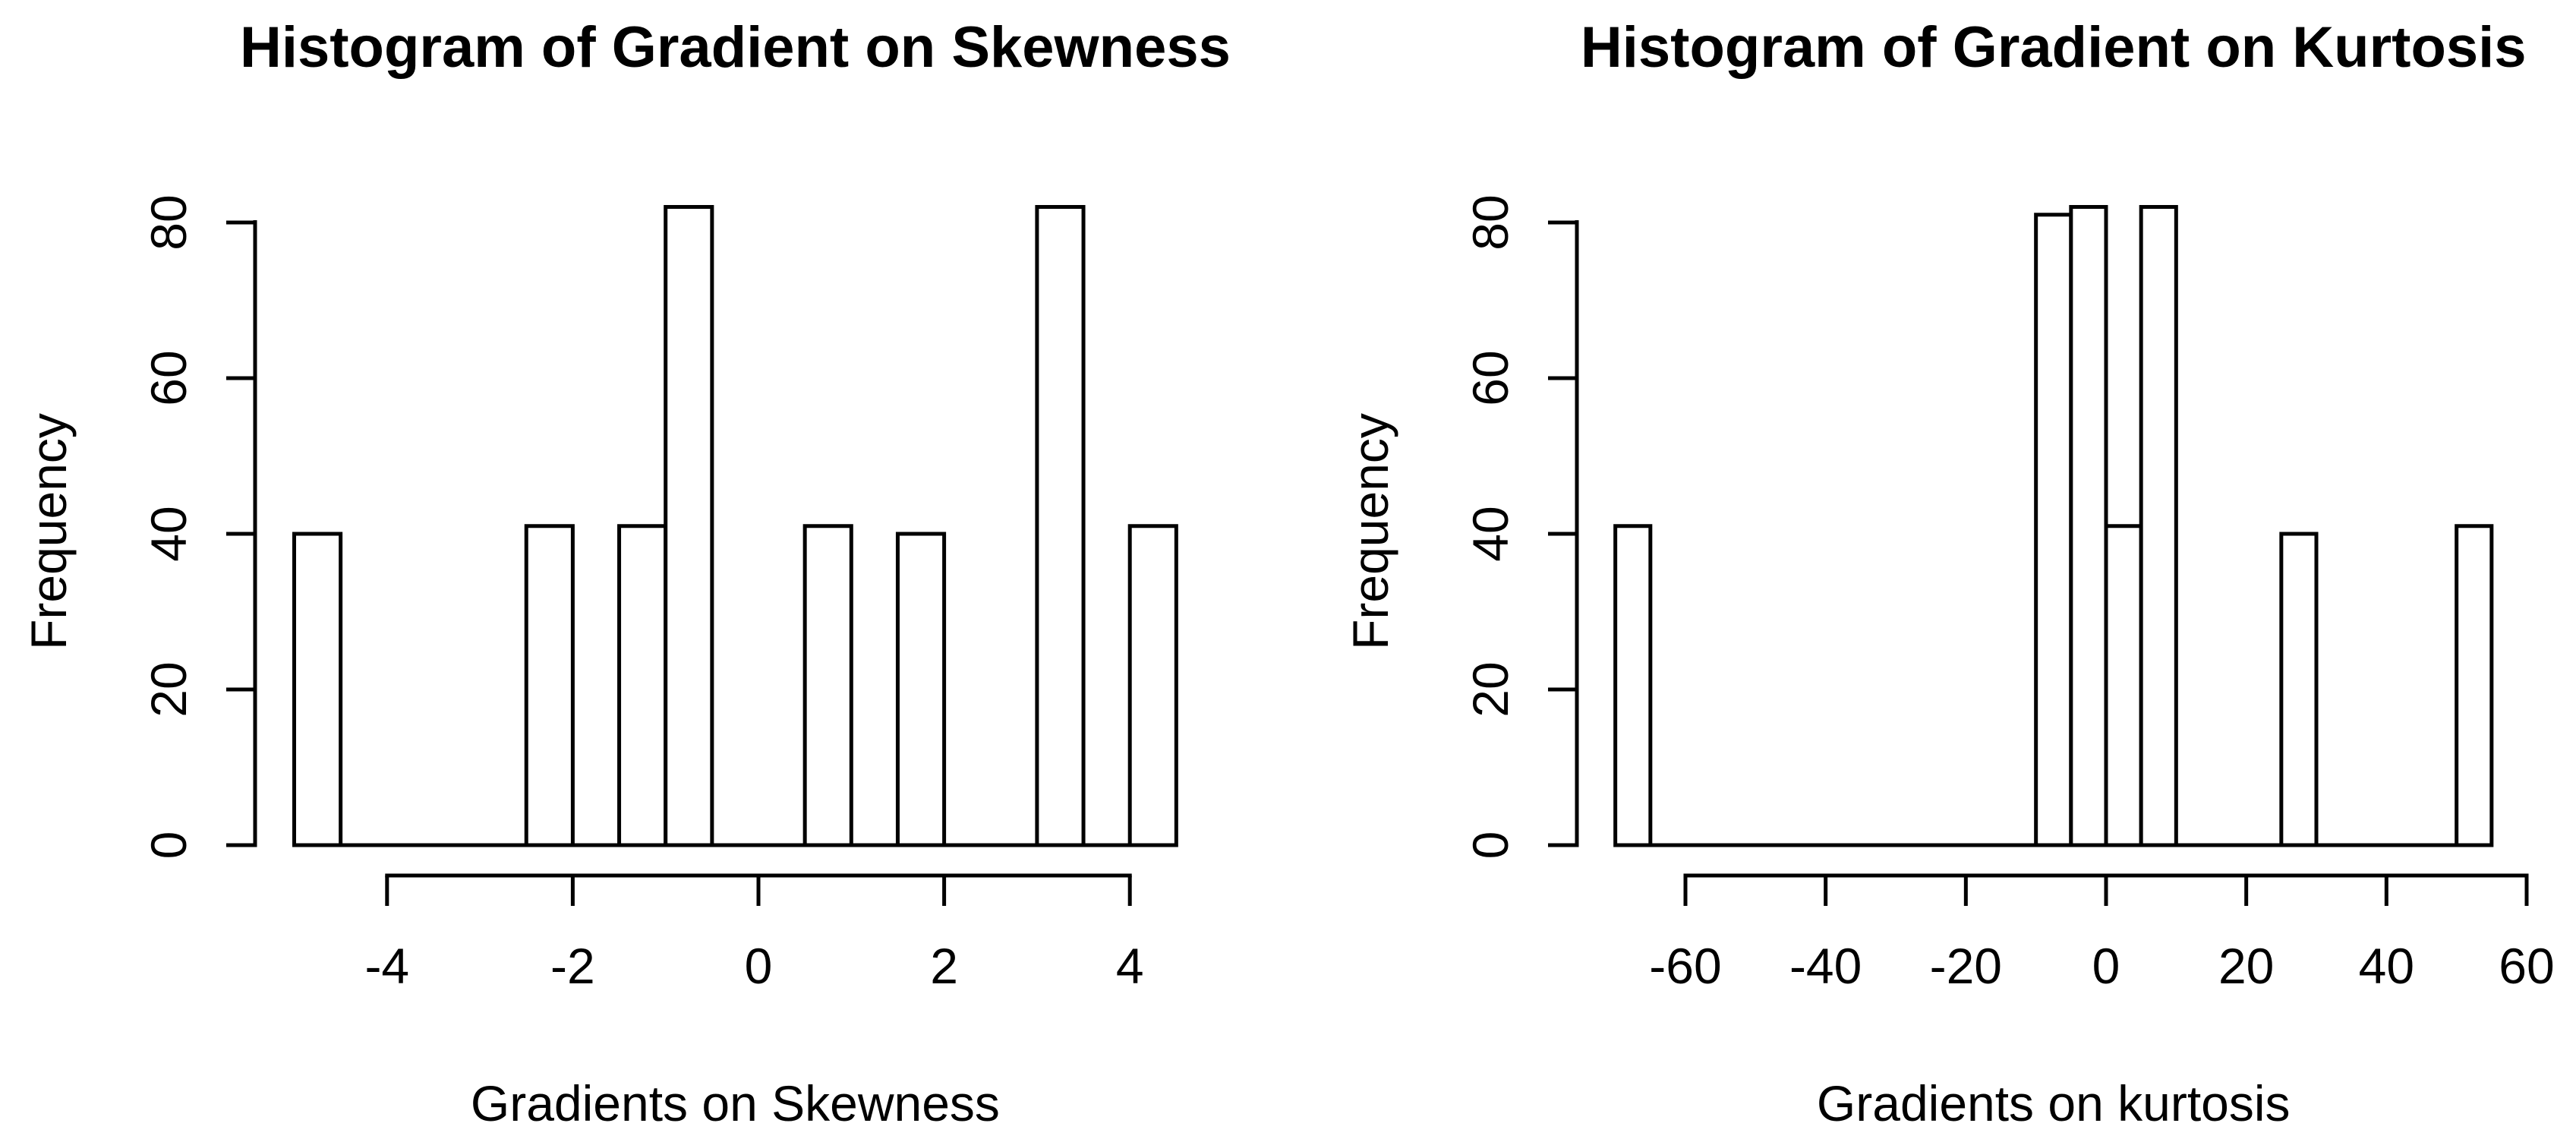 The image size is (2576, 1139). What do you see at coordinates (735, 1103) in the screenshot?
I see `x-axis-title: Gradients on Skewness` at bounding box center [735, 1103].